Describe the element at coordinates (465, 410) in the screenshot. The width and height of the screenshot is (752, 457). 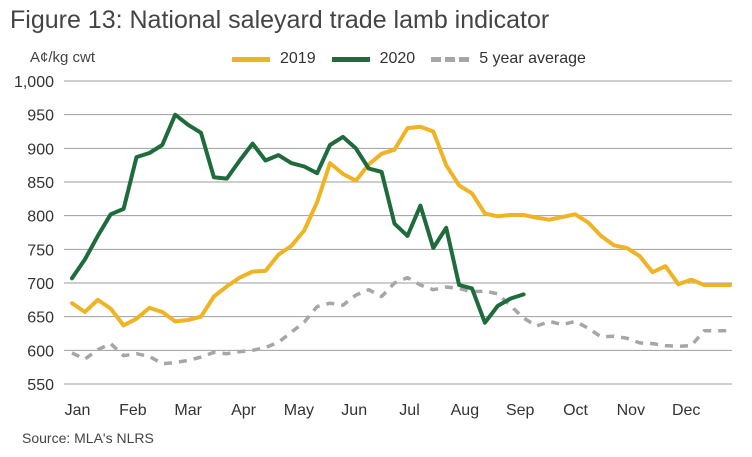
I see `x-tick-label-aug: Aug` at that location.